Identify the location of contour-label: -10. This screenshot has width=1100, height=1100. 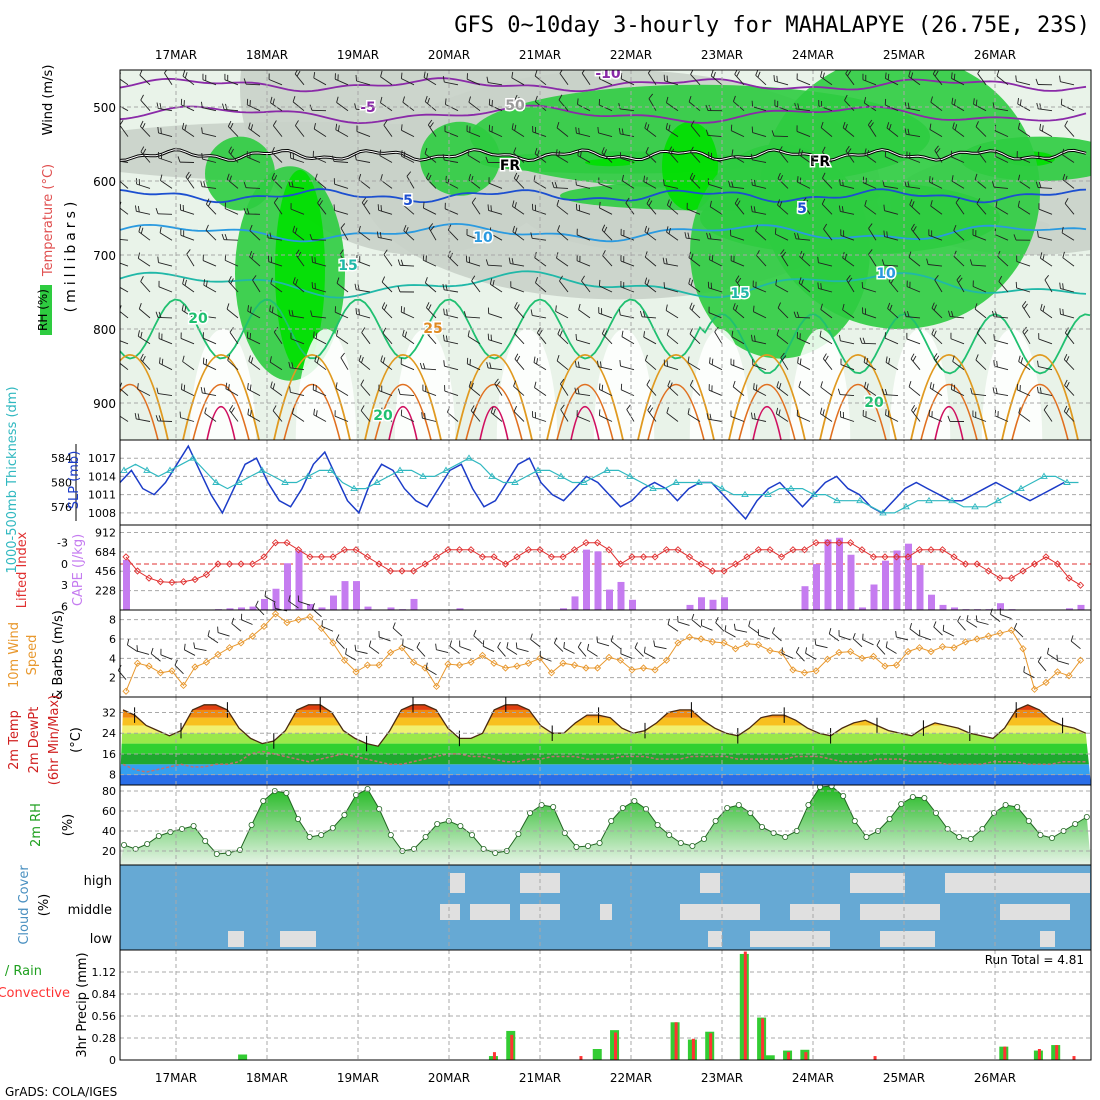
(608, 74).